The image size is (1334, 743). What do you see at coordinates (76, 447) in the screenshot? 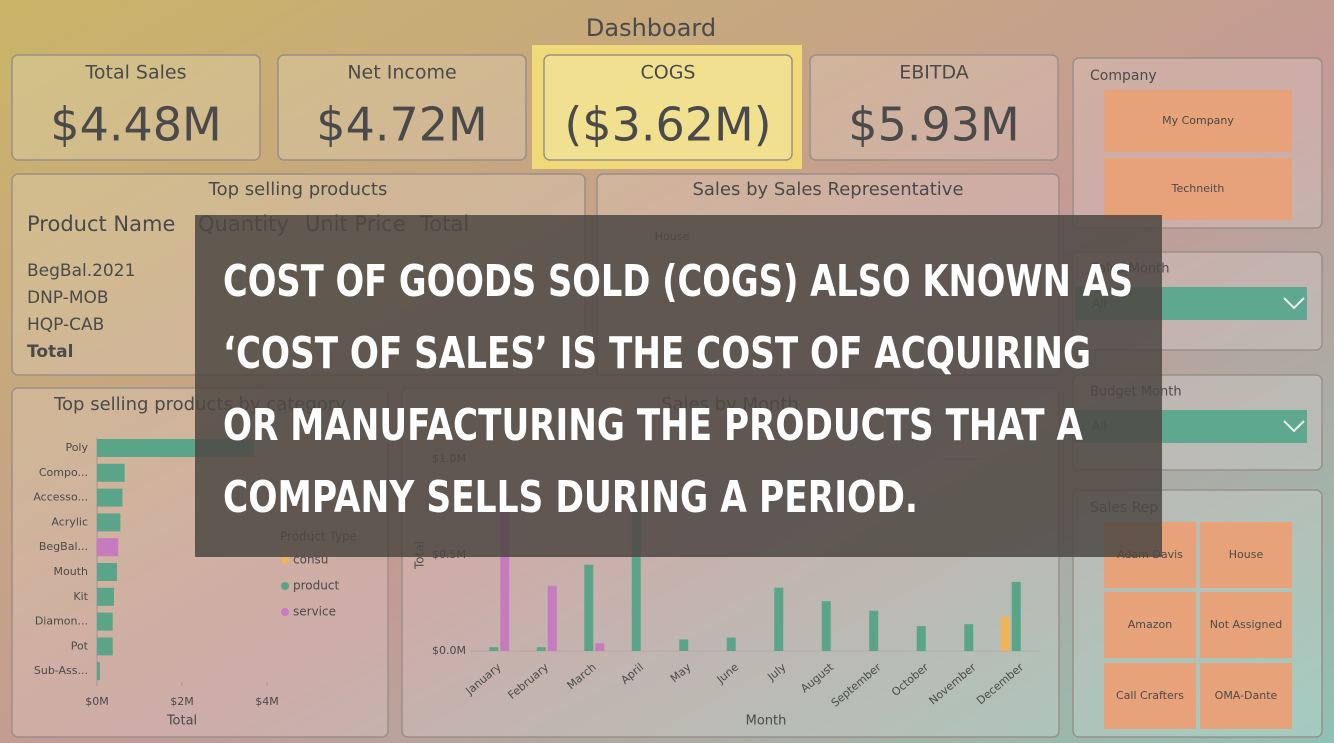
I see `y-tick-label: Poly` at bounding box center [76, 447].